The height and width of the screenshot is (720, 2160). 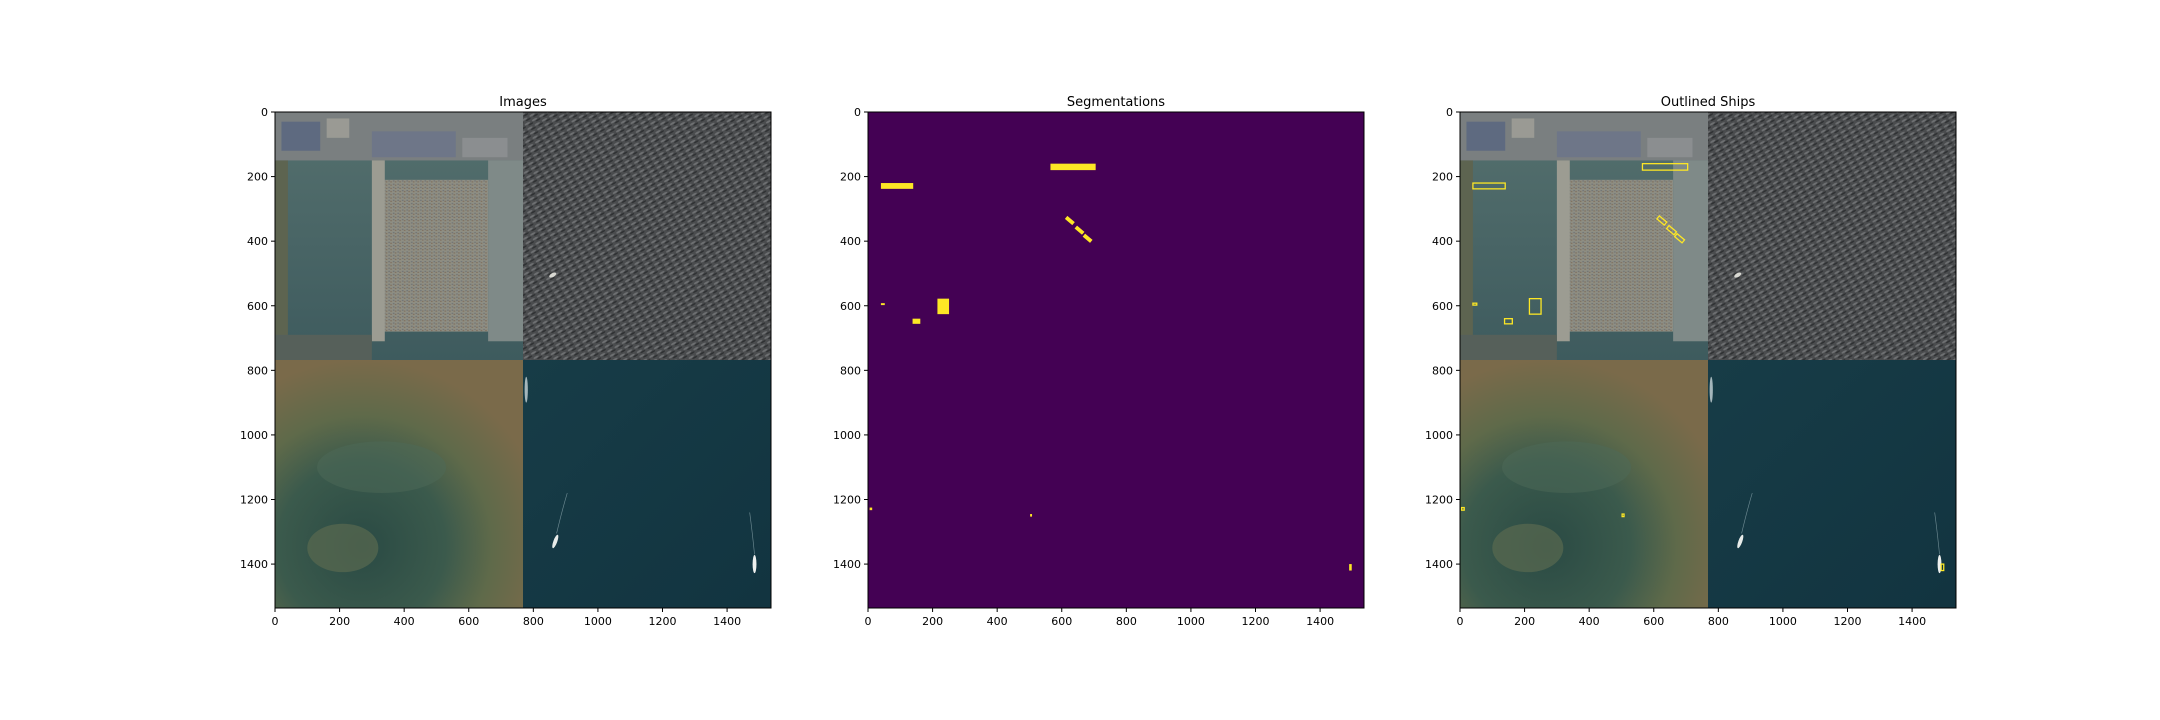 What do you see at coordinates (1116, 102) in the screenshot?
I see `segmentations-title: Segmentations` at bounding box center [1116, 102].